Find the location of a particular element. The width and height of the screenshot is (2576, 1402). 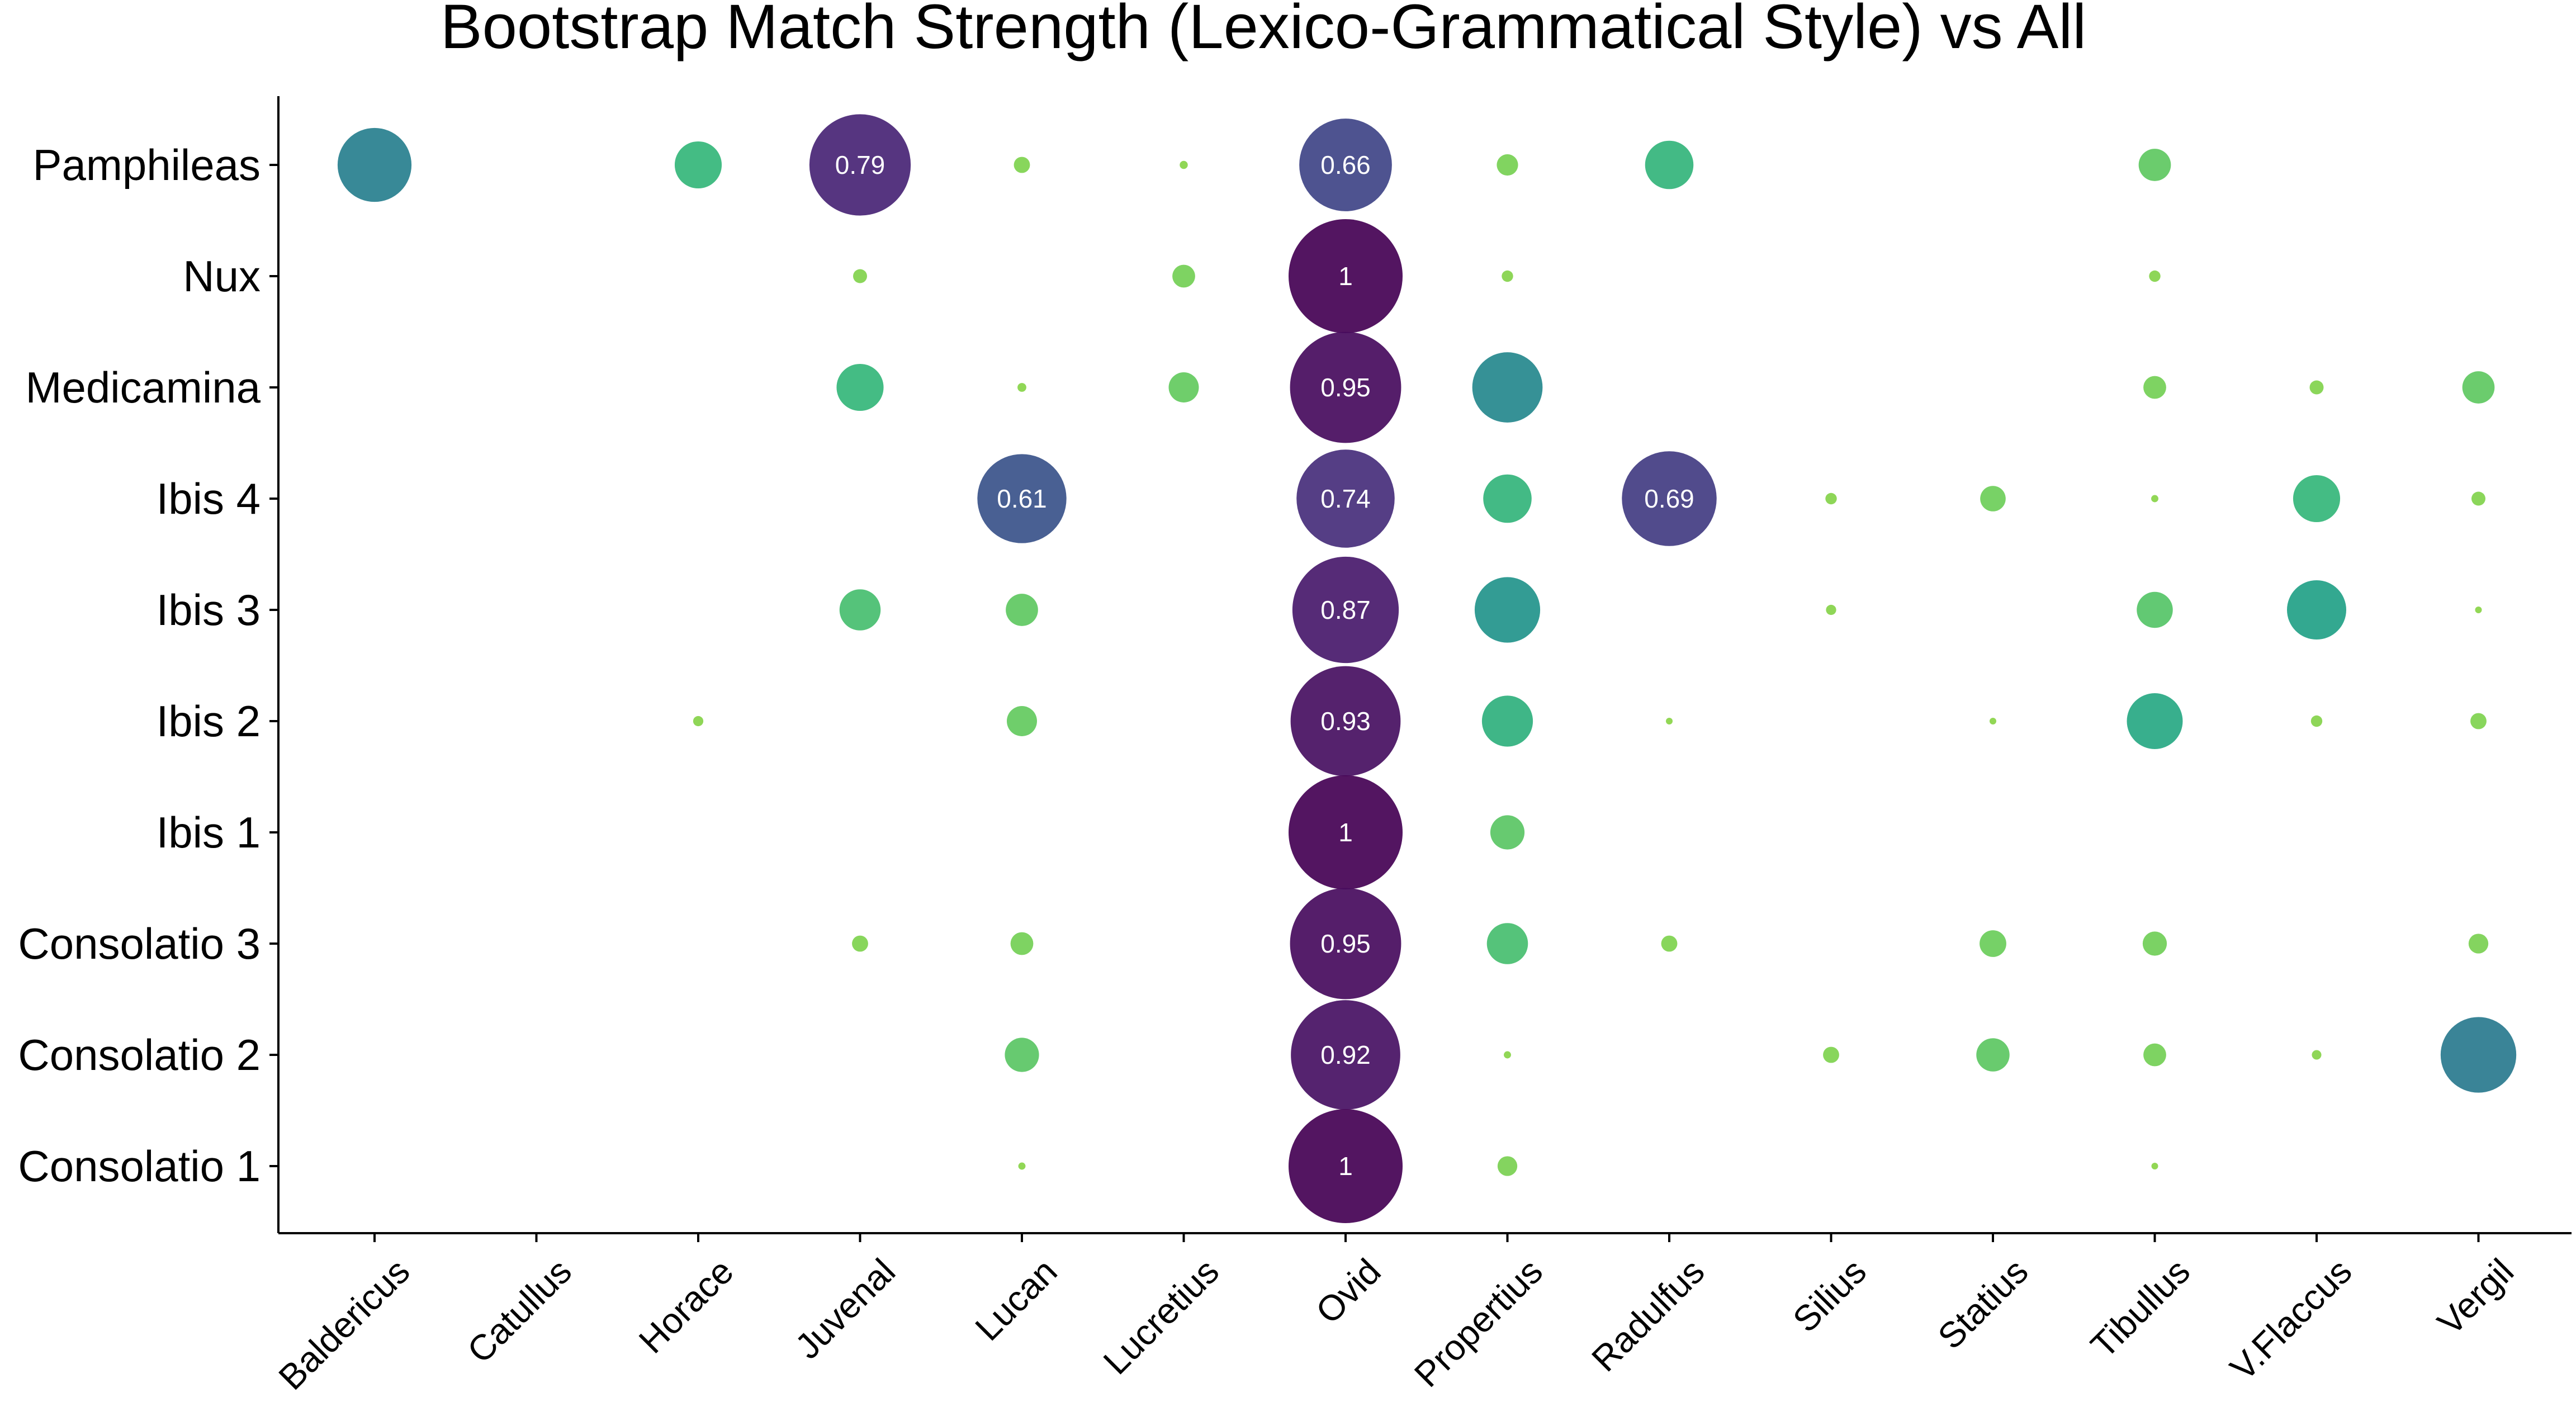

bubble-ibis-4-silius is located at coordinates (1831, 498).